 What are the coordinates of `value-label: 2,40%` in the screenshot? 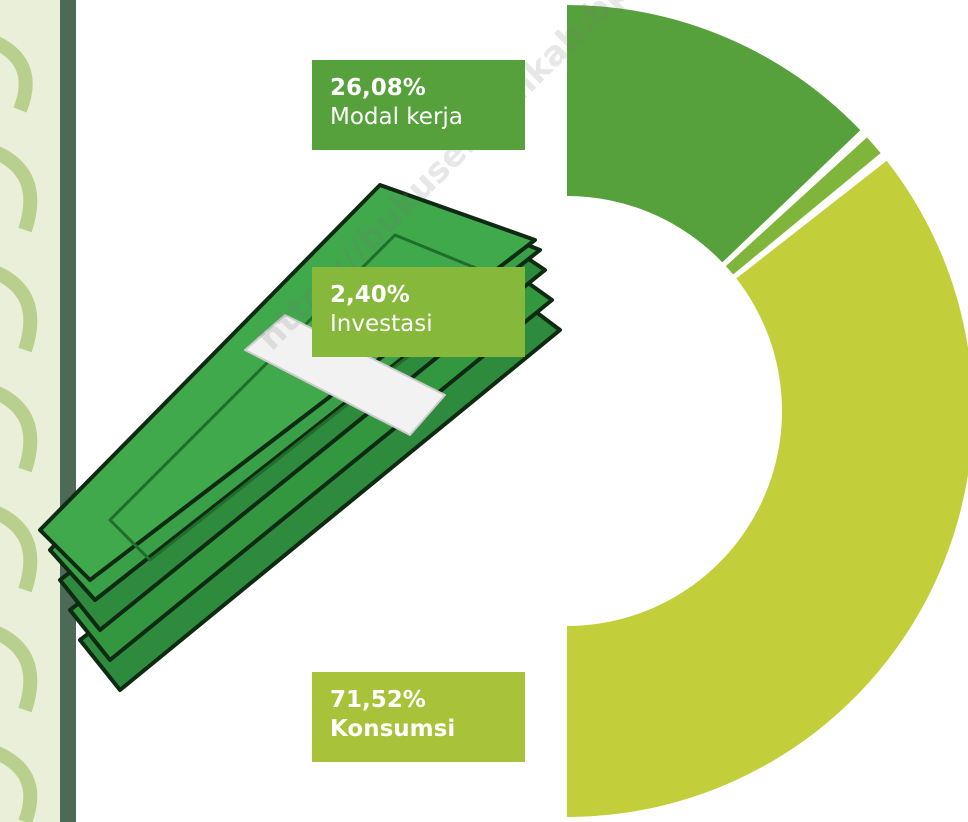 It's located at (370, 295).